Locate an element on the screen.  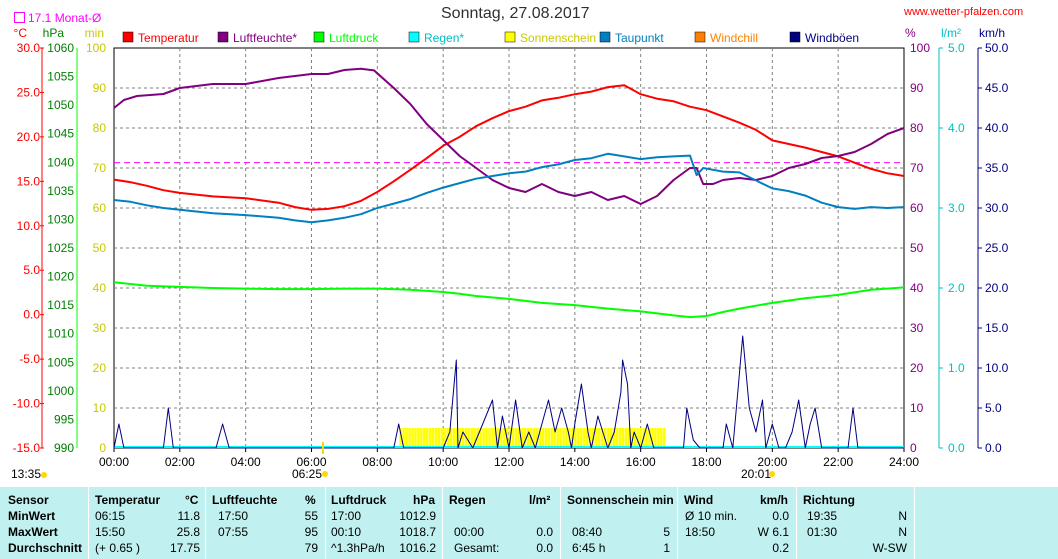
table-cell-sun-time: 08:40 is located at coordinates (587, 532).